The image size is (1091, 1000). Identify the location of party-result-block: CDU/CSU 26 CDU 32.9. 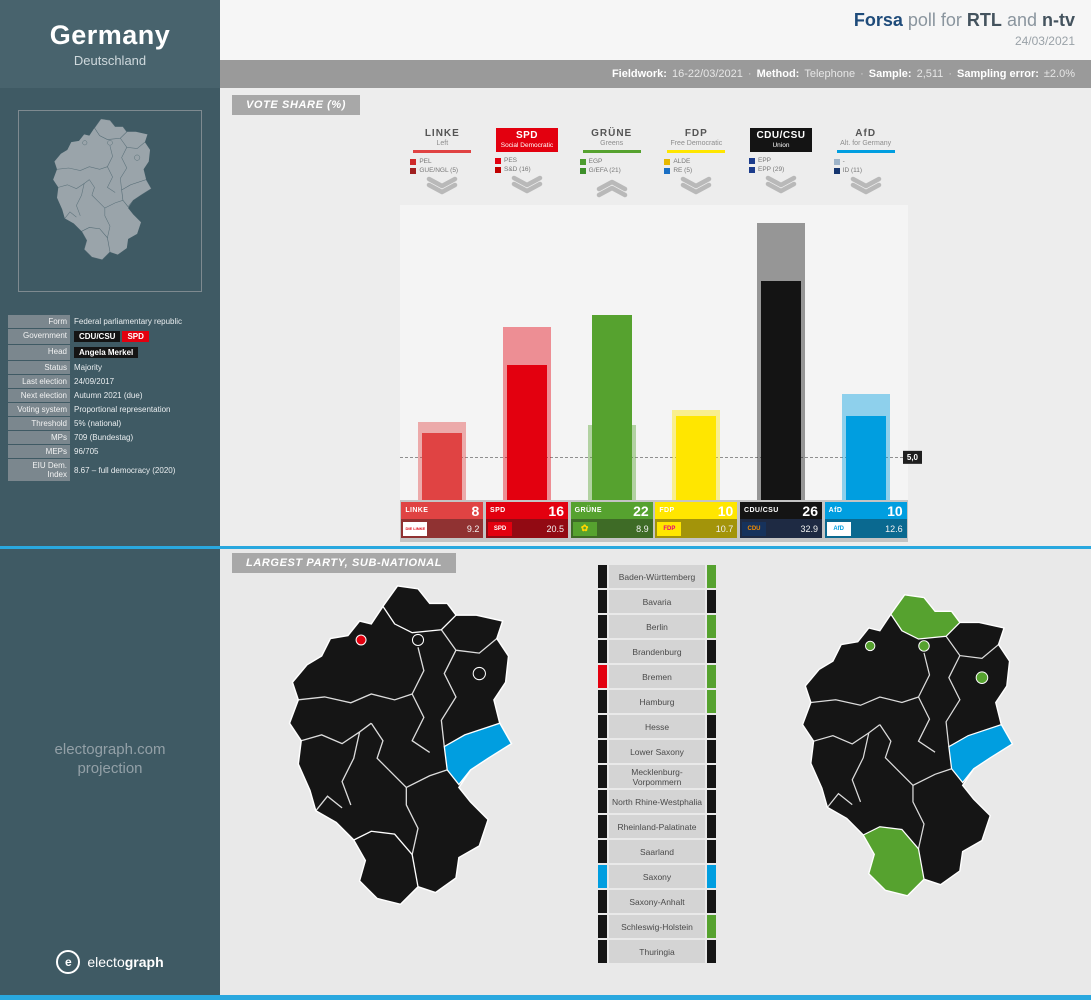
(781, 520).